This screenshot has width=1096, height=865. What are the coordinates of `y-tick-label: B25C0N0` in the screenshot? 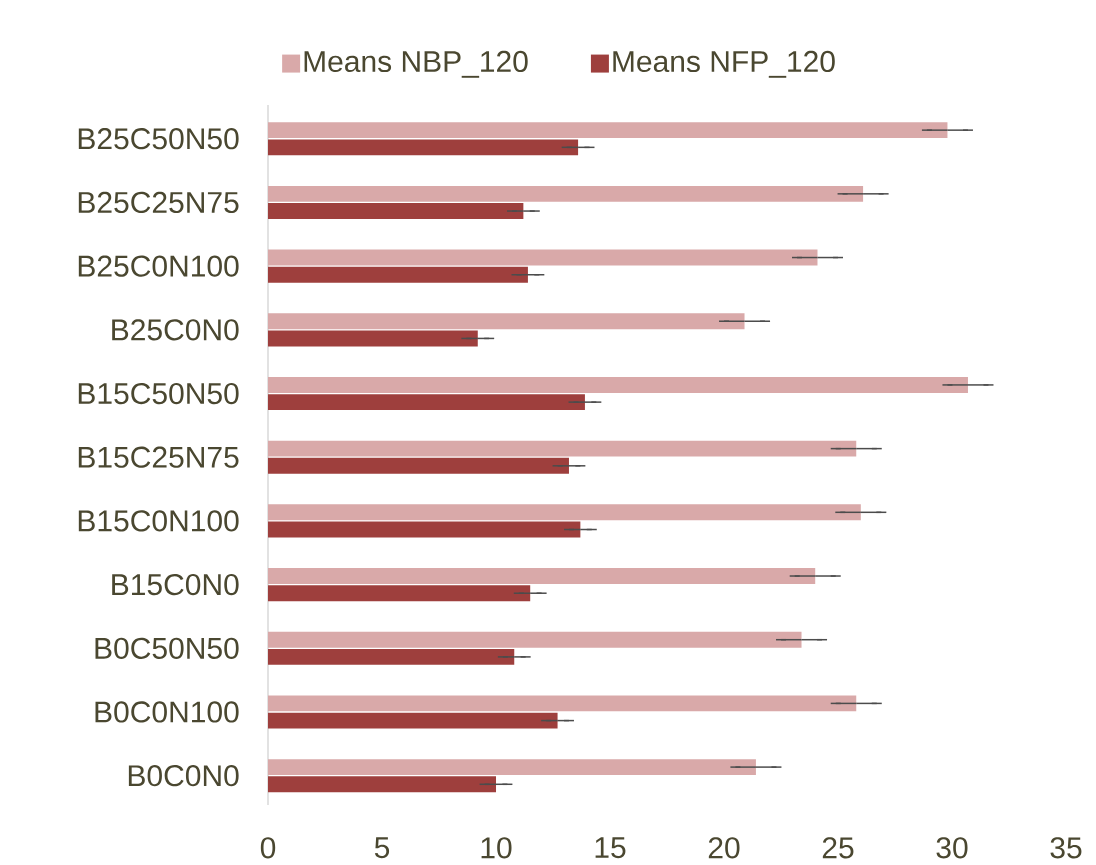 It's located at (175, 330).